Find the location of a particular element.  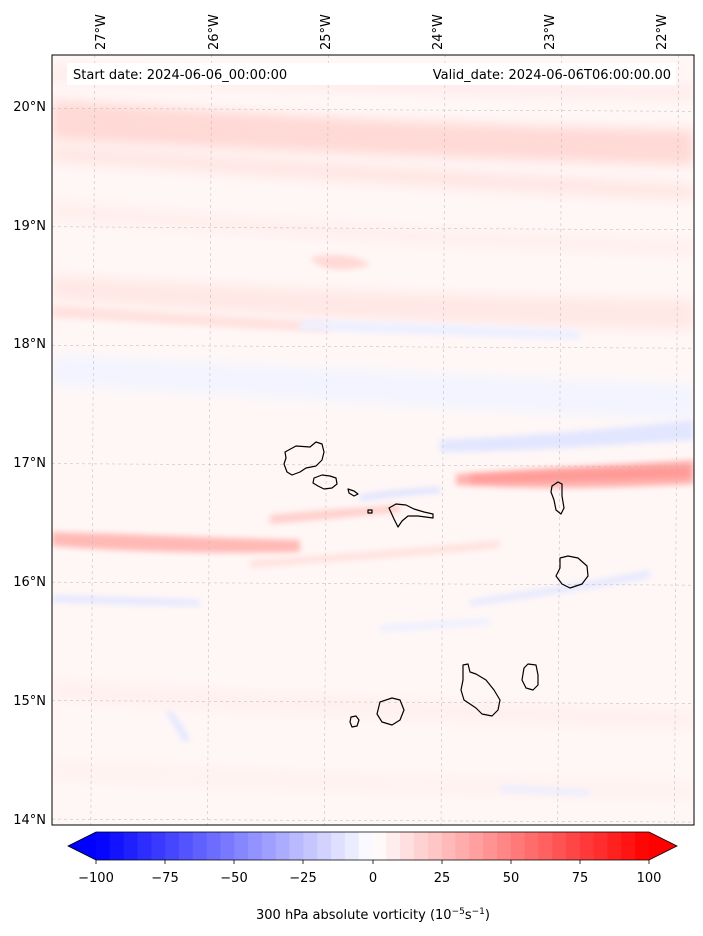

colorbar-ticks is located at coordinates (372, 862).